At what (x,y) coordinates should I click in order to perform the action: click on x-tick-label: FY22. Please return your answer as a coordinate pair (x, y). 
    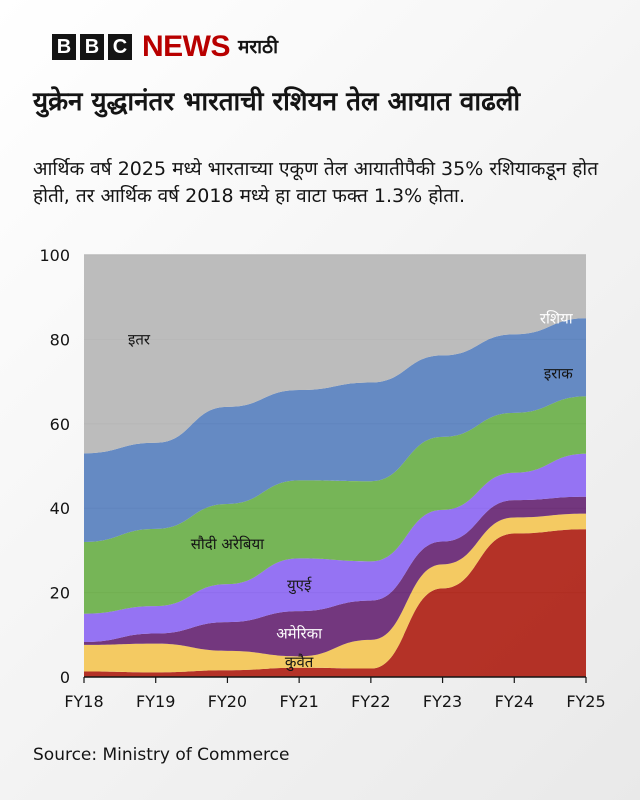
    Looking at the image, I should click on (370, 701).